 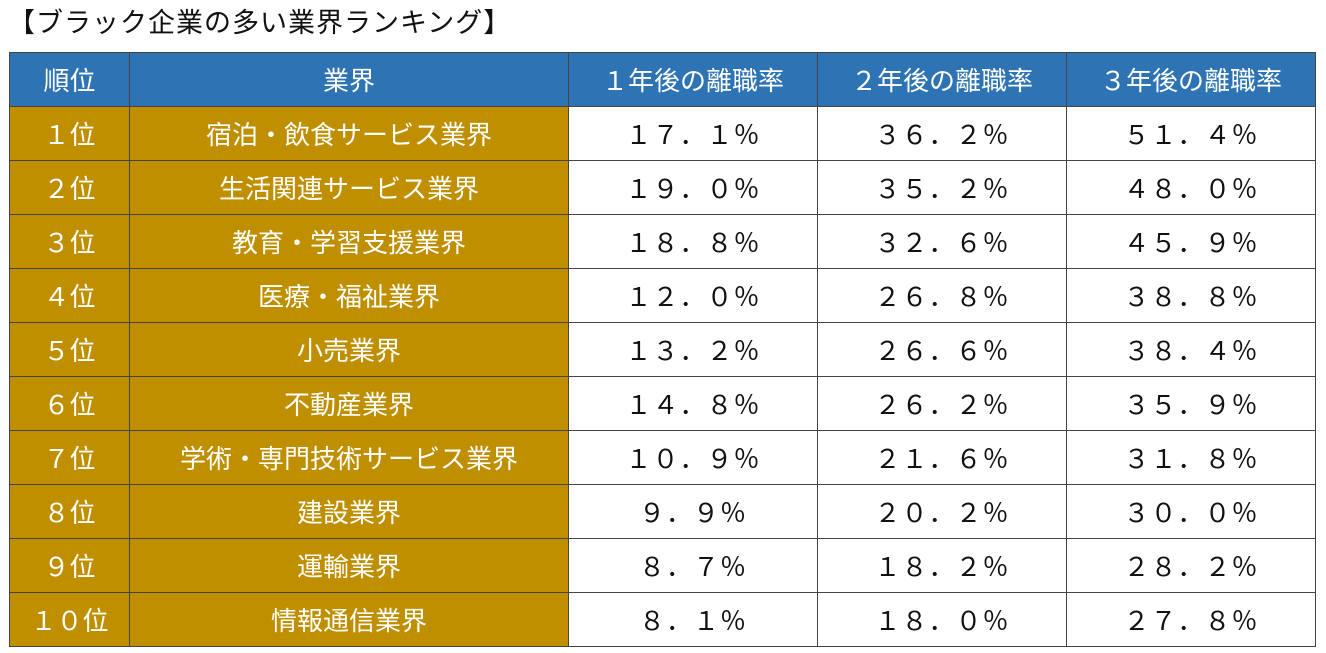 I want to click on year3-rate-cell: ３５．９％, so click(x=1191, y=403).